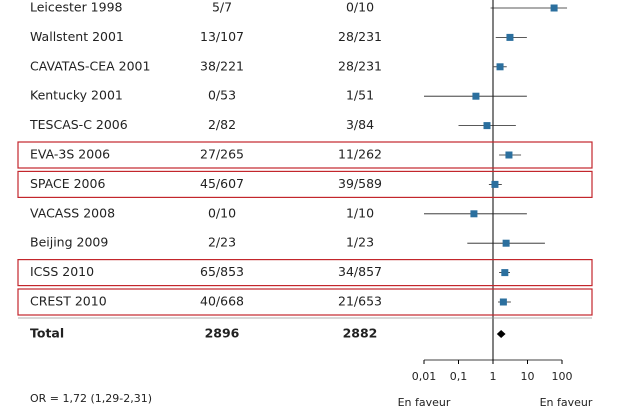 This screenshot has height=413, width=626. What do you see at coordinates (77, 36) in the screenshot?
I see `study-name: Wallstent 2001` at bounding box center [77, 36].